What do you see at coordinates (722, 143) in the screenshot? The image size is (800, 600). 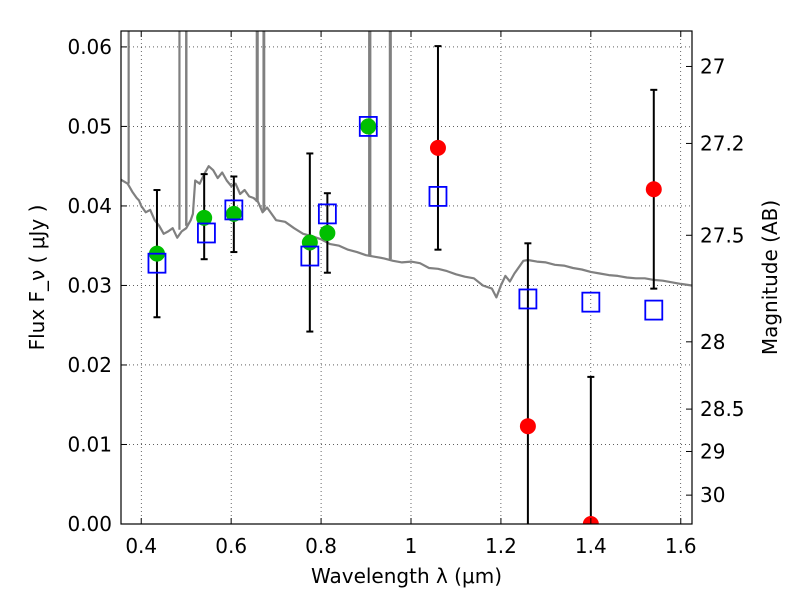 I see `right-tick-label: 27.2` at bounding box center [722, 143].